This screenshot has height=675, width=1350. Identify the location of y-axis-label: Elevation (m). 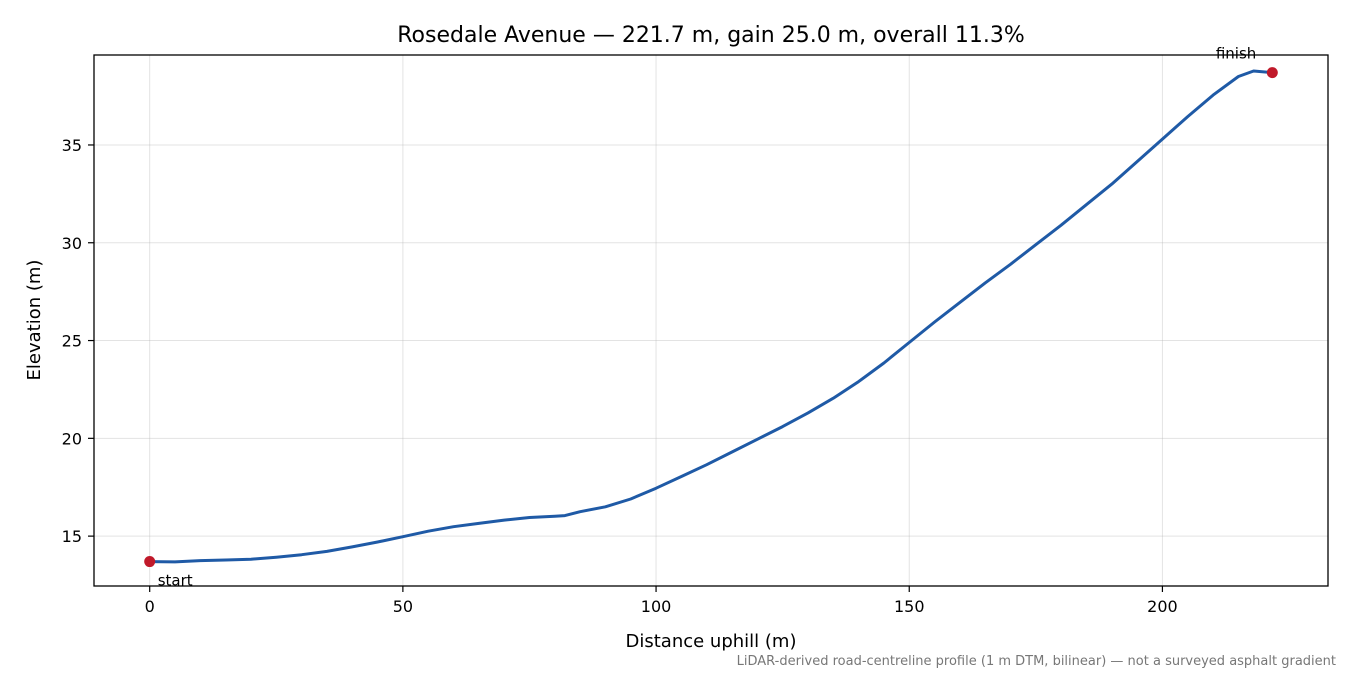
(34, 320).